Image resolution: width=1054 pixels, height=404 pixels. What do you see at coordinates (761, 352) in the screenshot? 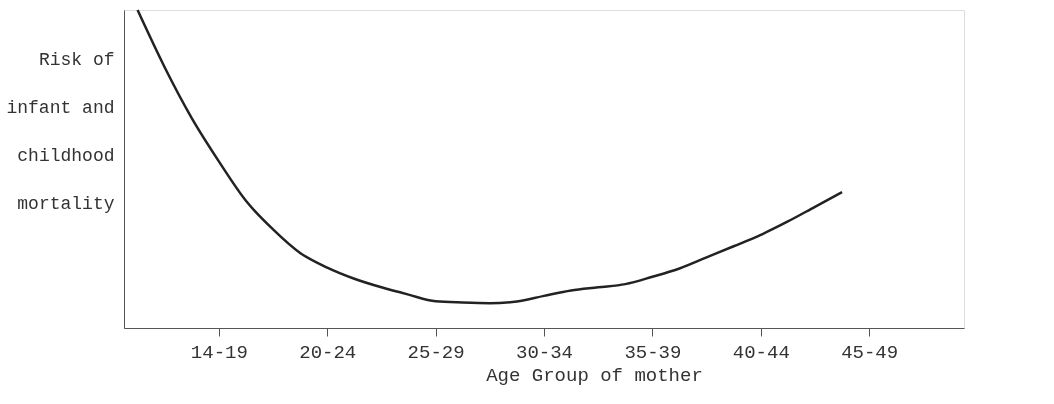
I see `x-tick-label: 40-44` at bounding box center [761, 352].